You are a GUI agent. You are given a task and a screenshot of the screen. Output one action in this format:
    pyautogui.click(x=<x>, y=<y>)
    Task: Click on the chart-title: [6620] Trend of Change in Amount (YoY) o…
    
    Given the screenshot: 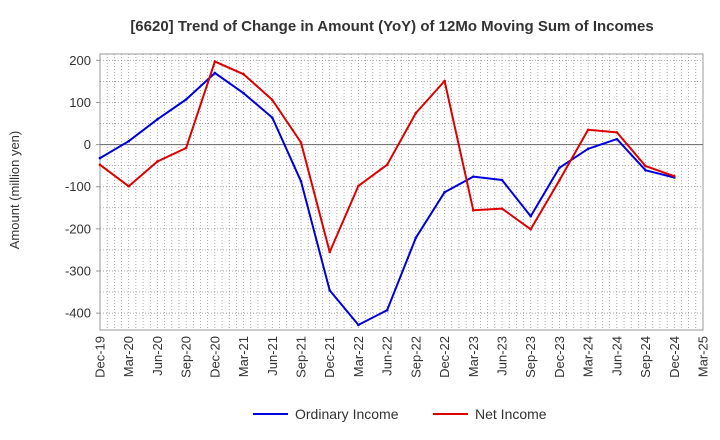 What is the action you would take?
    pyautogui.click(x=391, y=26)
    